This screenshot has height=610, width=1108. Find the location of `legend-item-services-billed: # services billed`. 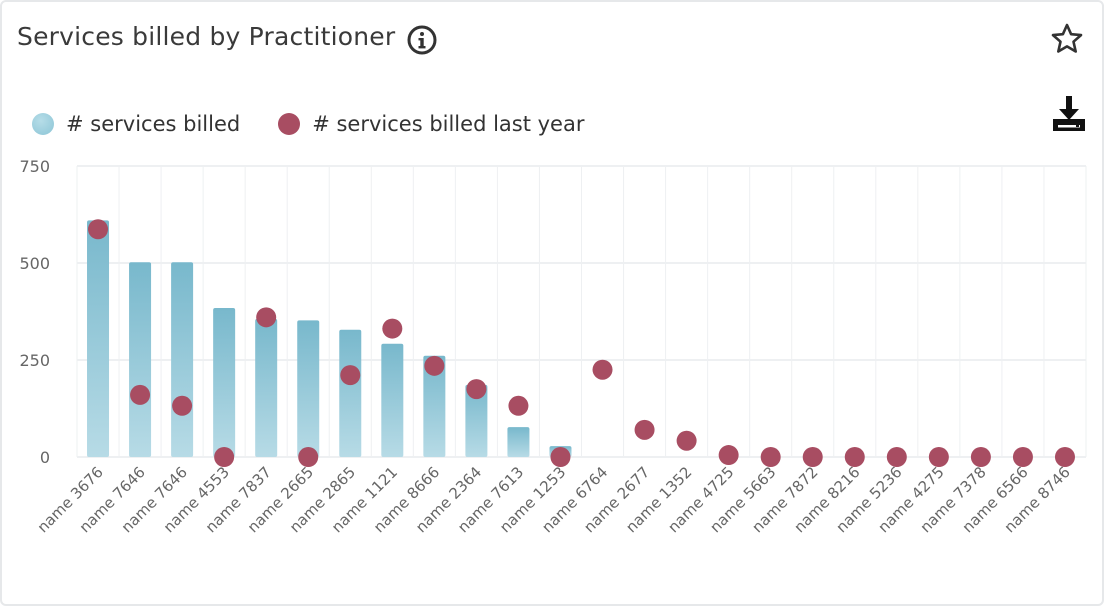

legend-item-services-billed: # services billed is located at coordinates (136, 124).